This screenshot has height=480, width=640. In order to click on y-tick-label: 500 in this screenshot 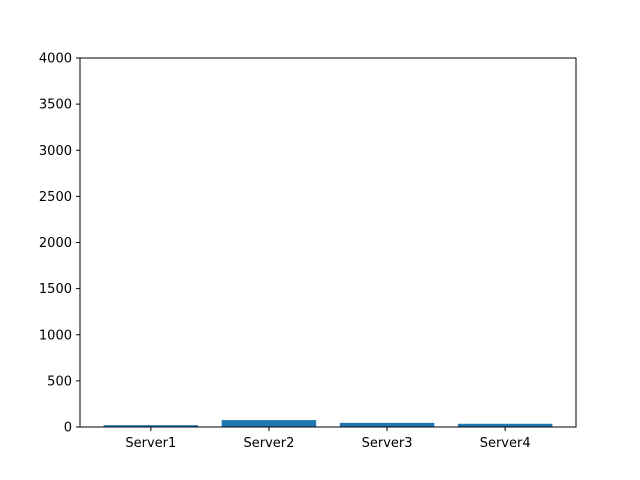, I will do `click(59, 381)`.